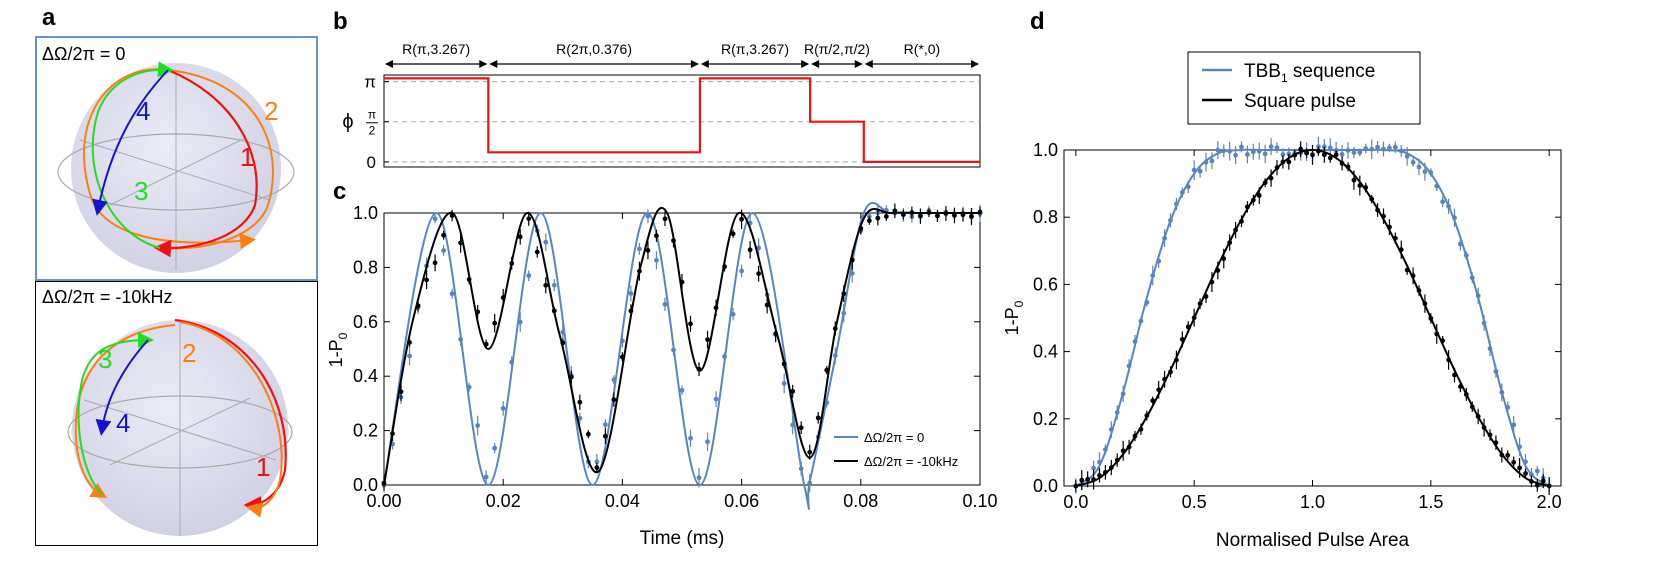 The image size is (1660, 588). Describe the element at coordinates (383, 501) in the screenshot. I see `c-x-tick-label: 0.00` at that location.